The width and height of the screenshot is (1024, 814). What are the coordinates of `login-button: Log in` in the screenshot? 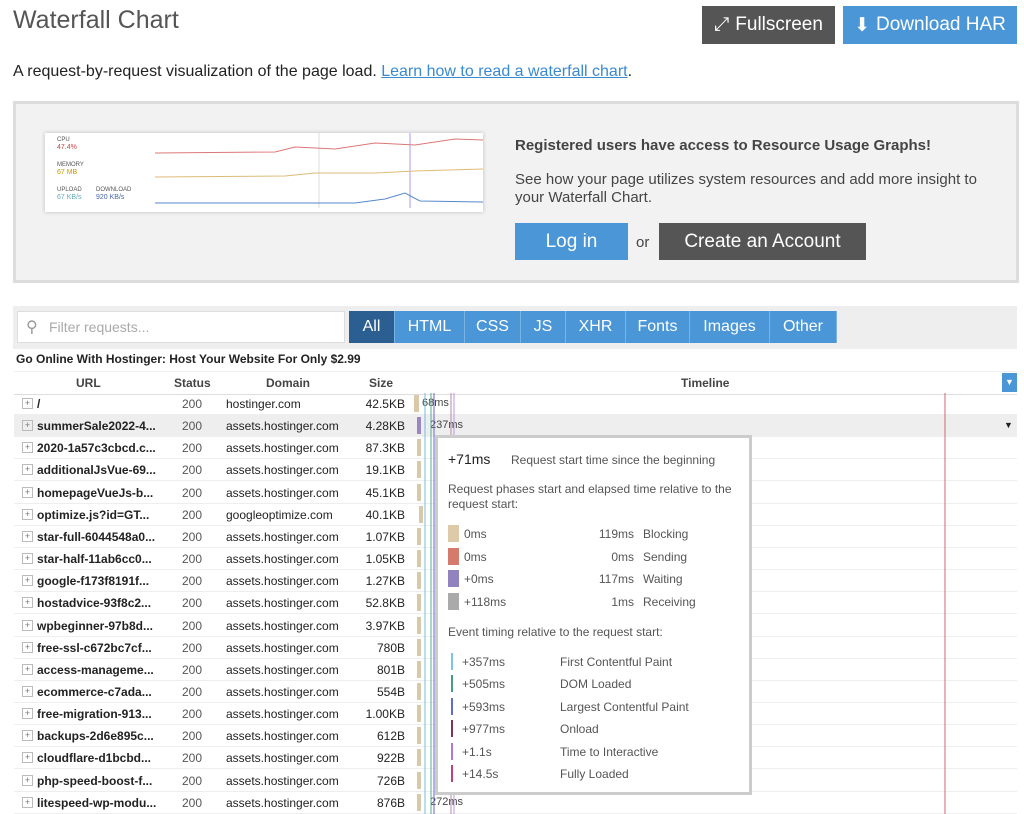 It's located at (571, 241).